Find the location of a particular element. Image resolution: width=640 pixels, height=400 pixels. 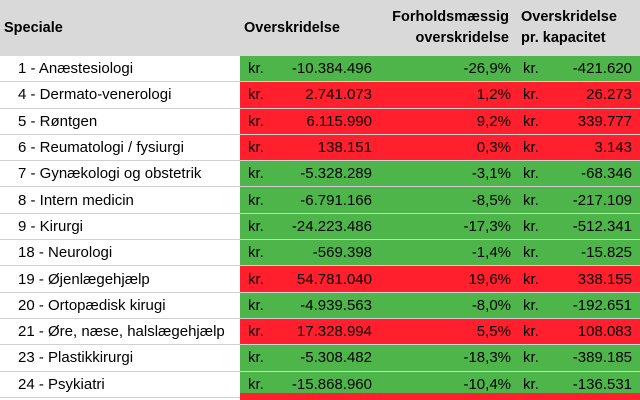

kapacitet-cell: 339.777 is located at coordinates (592, 121).